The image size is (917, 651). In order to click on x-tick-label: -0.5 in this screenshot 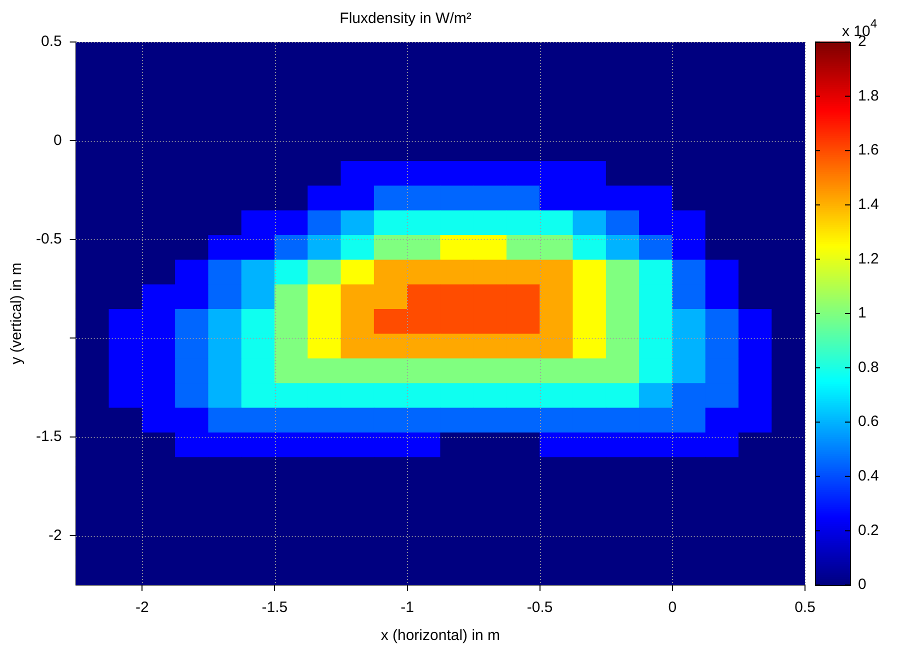, I will do `click(539, 607)`.